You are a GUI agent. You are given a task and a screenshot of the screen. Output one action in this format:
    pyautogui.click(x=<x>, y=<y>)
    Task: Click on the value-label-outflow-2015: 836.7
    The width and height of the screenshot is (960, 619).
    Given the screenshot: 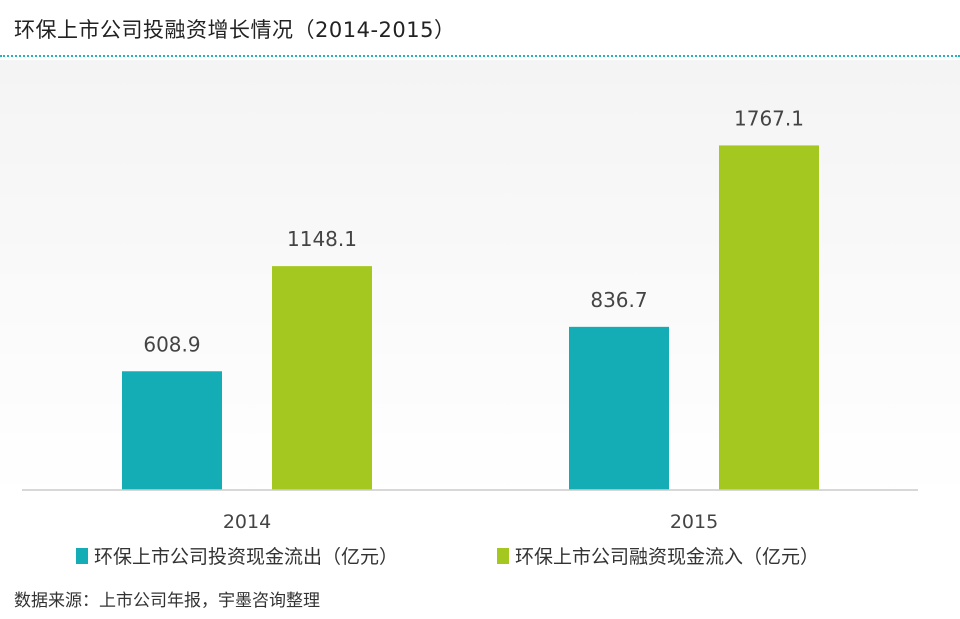 What is the action you would take?
    pyautogui.click(x=618, y=300)
    